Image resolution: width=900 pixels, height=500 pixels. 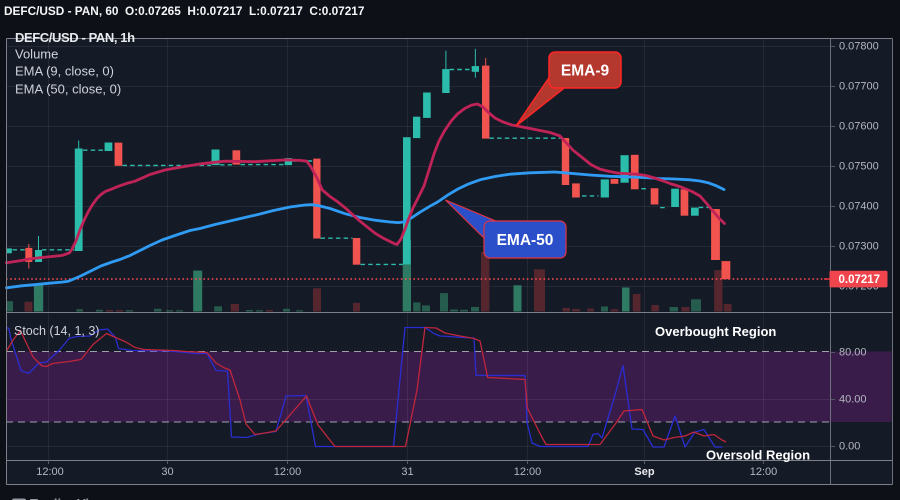 What do you see at coordinates (859, 87) in the screenshot?
I see `svg-text: 0.07700` at bounding box center [859, 87].